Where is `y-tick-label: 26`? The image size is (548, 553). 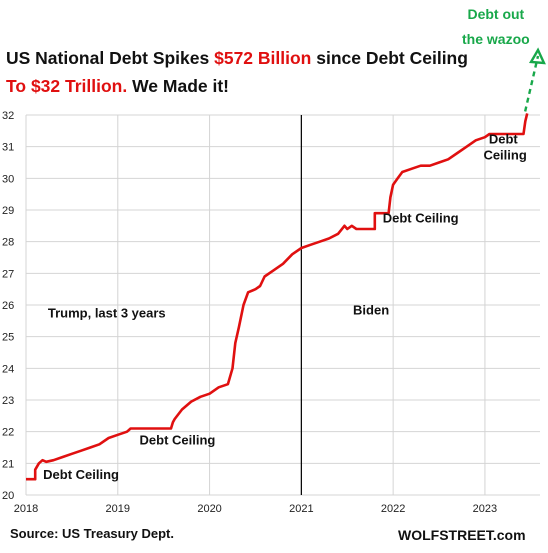
y-tick-label: 26 is located at coordinates (8, 306).